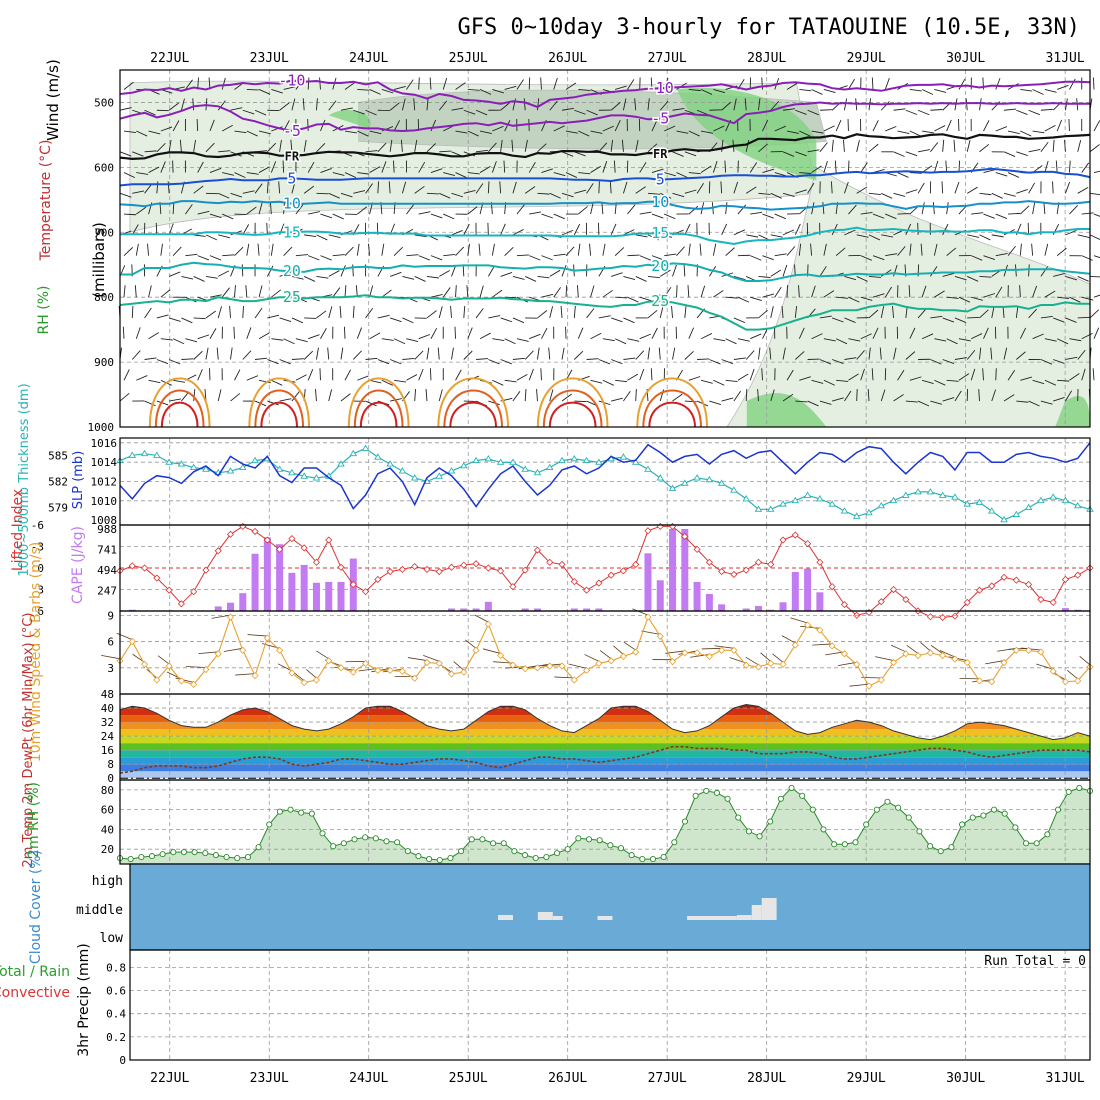  What do you see at coordinates (605, 147) in the screenshot?
I see `isotherm-line` at bounding box center [605, 147].